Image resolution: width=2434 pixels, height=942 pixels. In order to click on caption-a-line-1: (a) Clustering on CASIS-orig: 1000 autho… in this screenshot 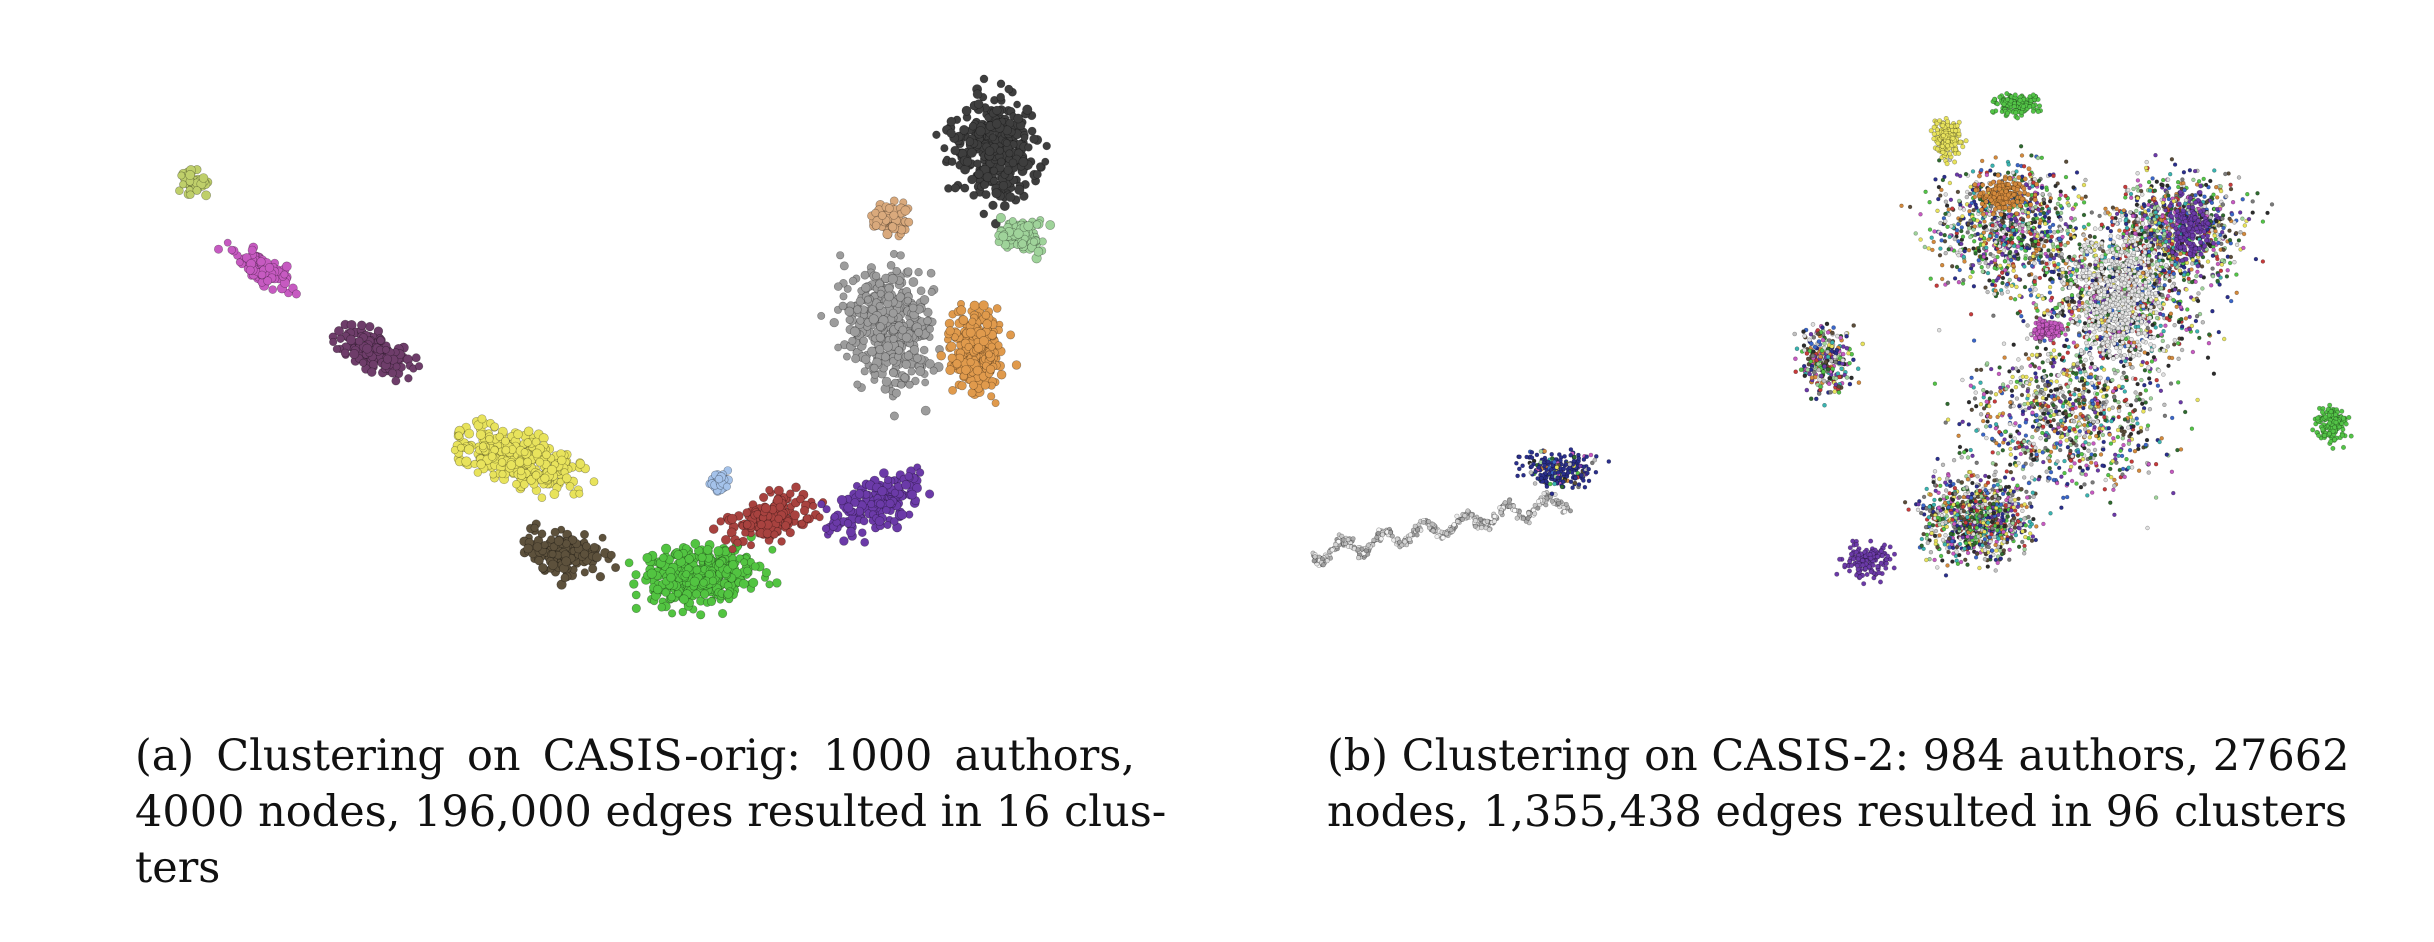, I will do `click(635, 756)`.